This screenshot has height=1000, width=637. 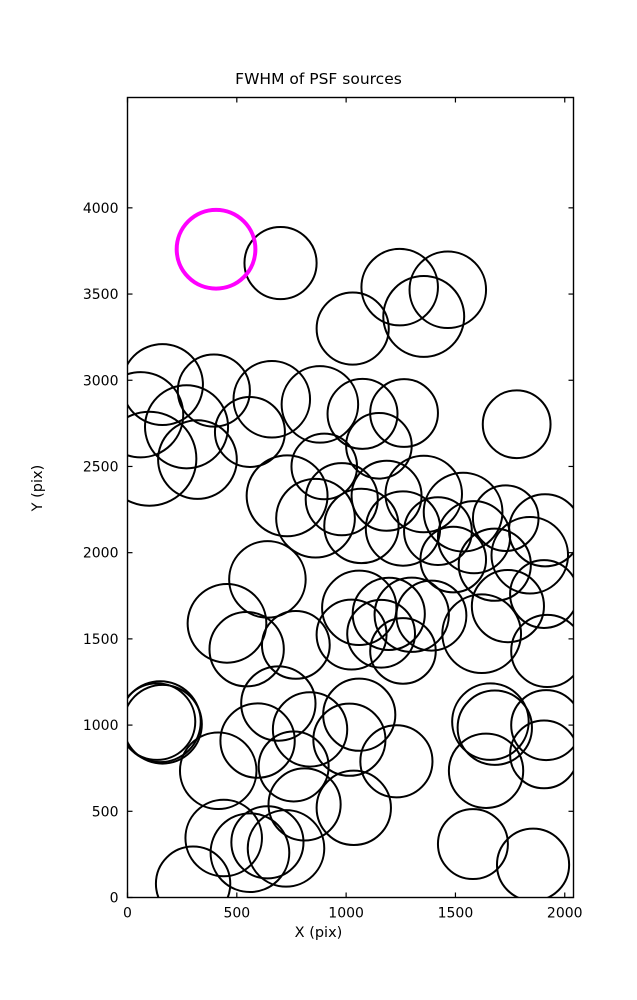 What do you see at coordinates (105, 812) in the screenshot?
I see `y-tick-label: 500` at bounding box center [105, 812].